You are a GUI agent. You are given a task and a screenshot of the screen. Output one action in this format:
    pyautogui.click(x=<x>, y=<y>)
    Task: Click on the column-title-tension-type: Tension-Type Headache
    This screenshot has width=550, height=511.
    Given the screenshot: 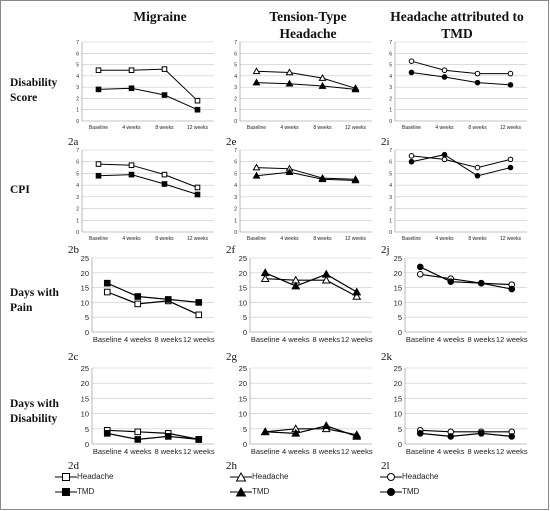 What is the action you would take?
    pyautogui.click(x=308, y=25)
    